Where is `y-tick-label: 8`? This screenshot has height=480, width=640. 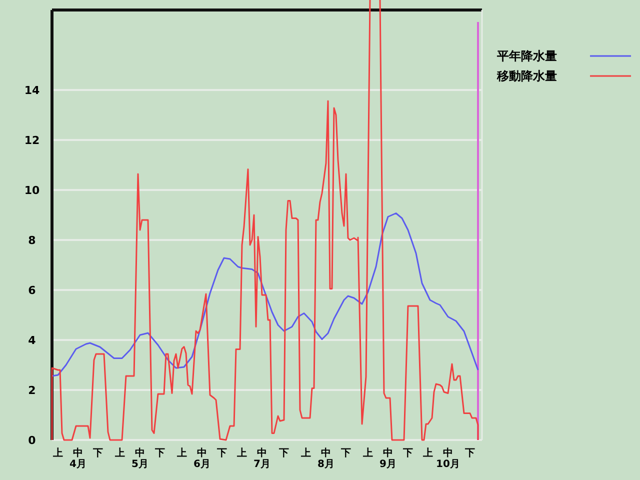 y-tick-label: 8 is located at coordinates (32, 240).